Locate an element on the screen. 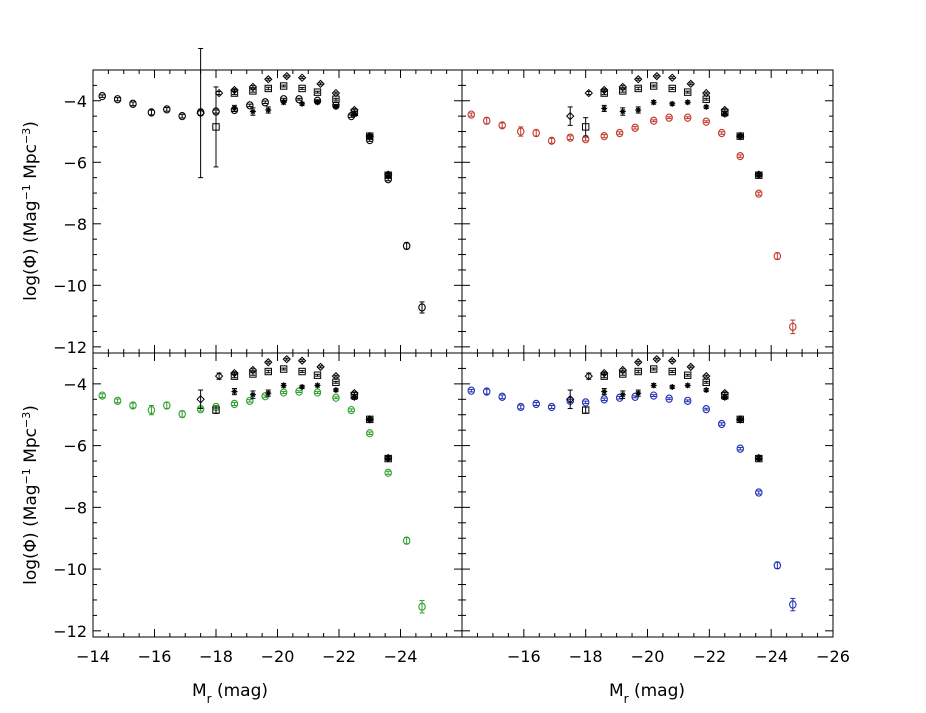 The height and width of the screenshot is (713, 926). y-axis-label-bottom: log(Φ) (Mag−1 Mpc−3) is located at coordinates (31, 495).